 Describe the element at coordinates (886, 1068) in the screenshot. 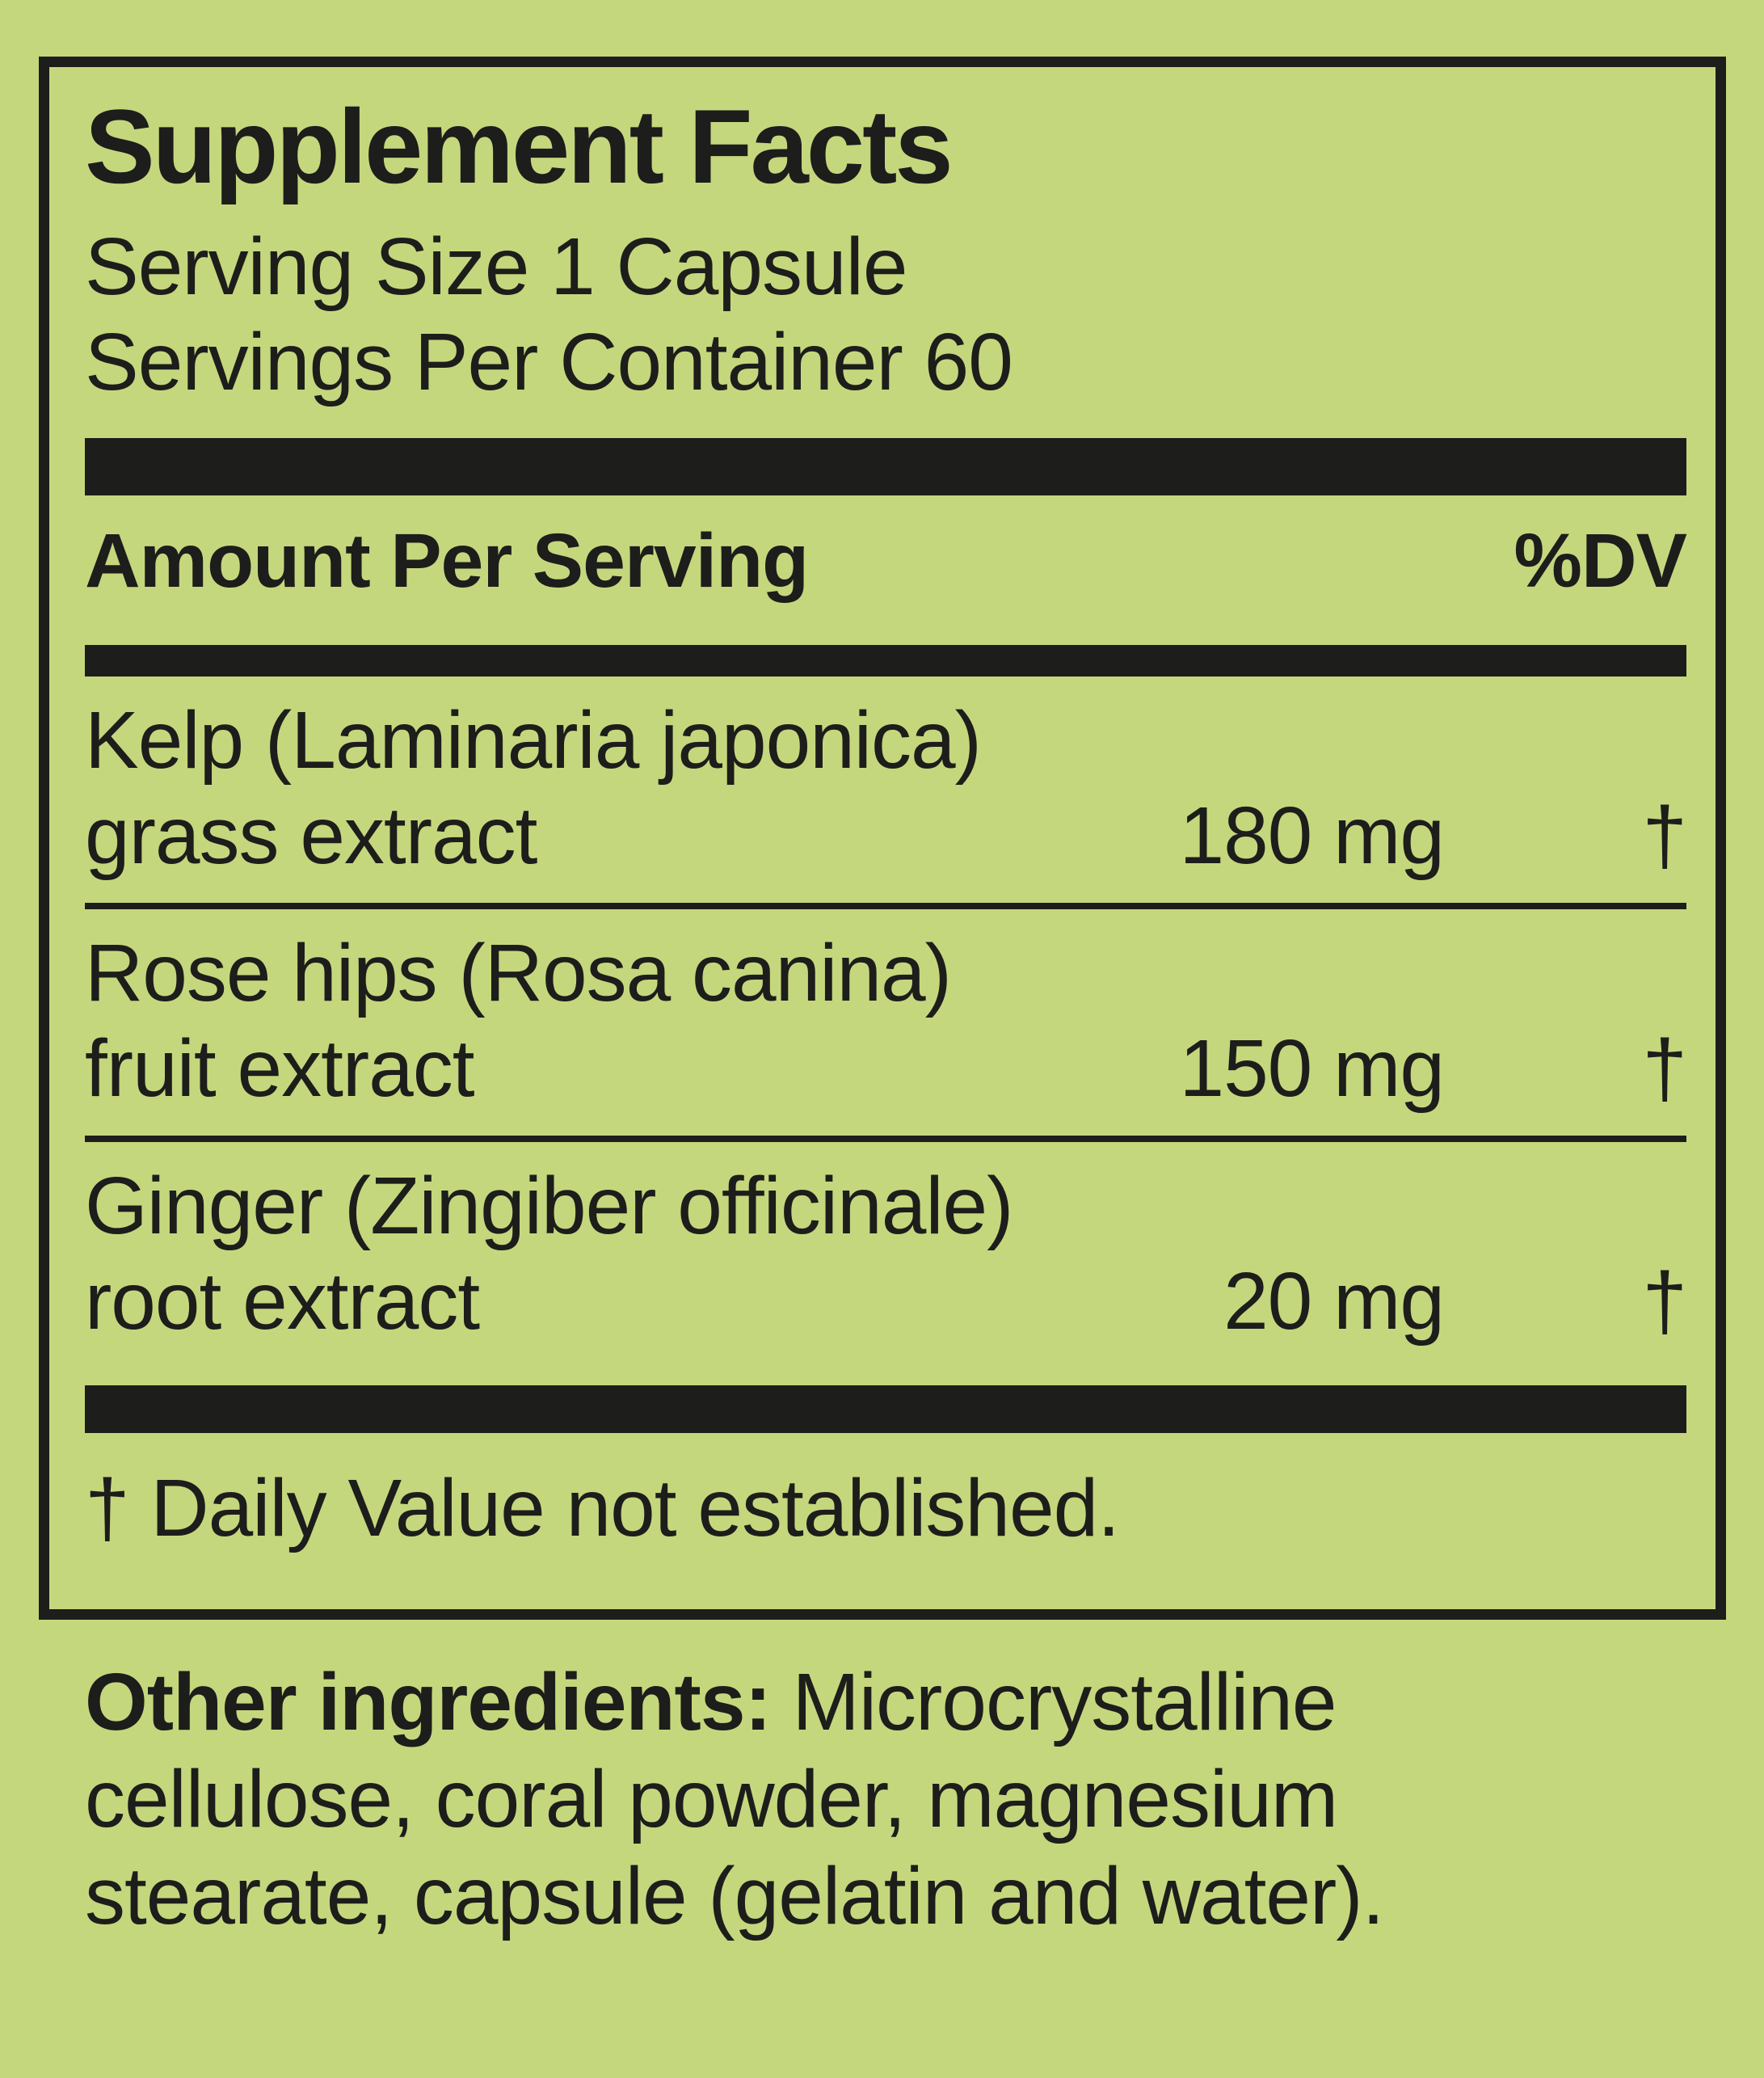

I see `ingredient-amount-line: fruit extract 150 mg †` at that location.